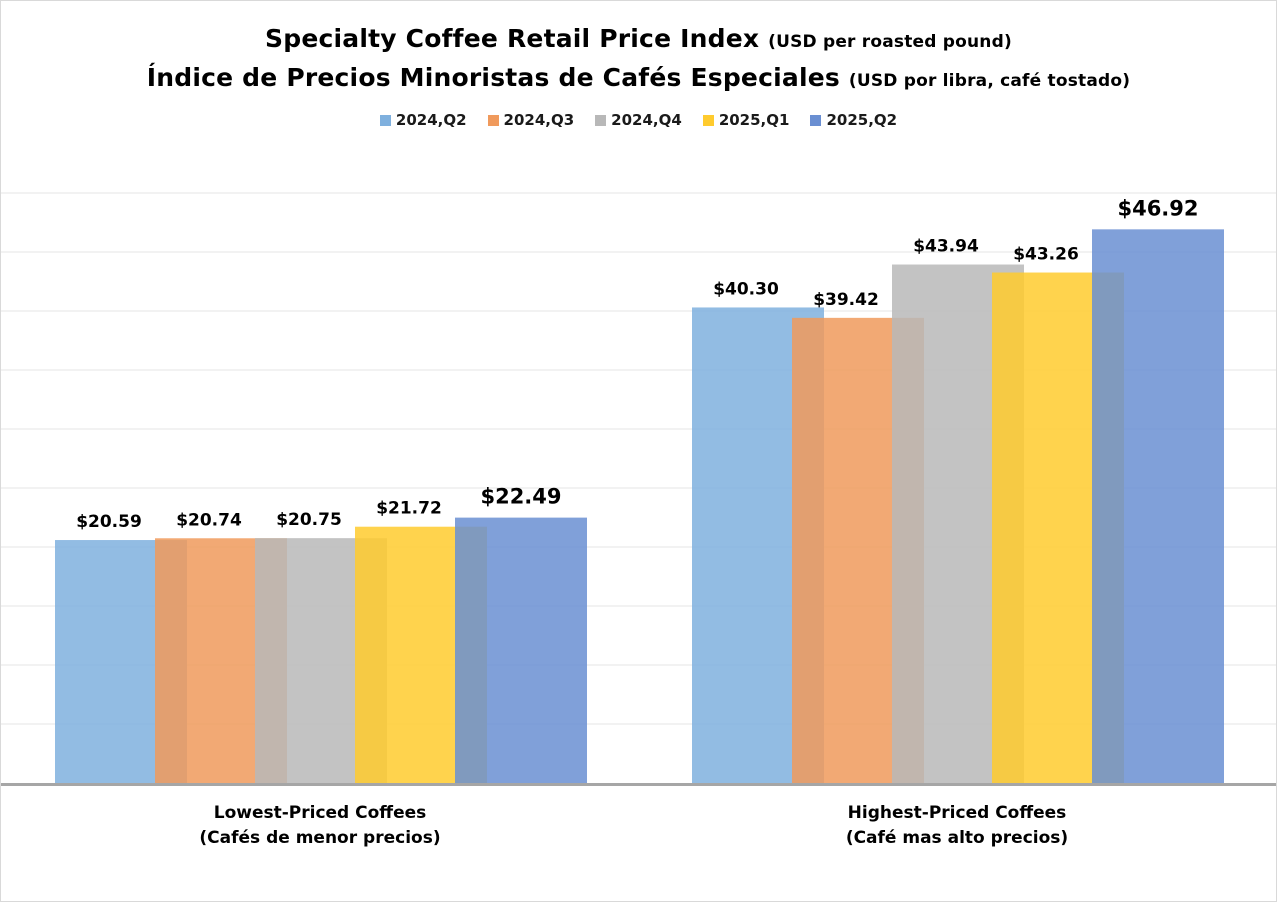 The image size is (1277, 902). Describe the element at coordinates (946, 247) in the screenshot. I see `data-label: $43.94` at that location.